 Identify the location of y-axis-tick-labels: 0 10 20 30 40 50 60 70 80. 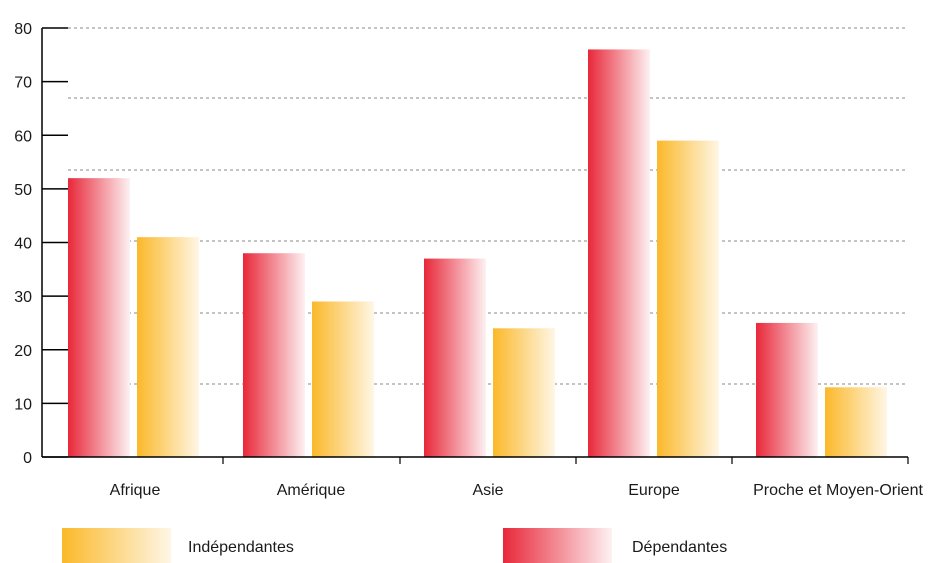
(23, 244).